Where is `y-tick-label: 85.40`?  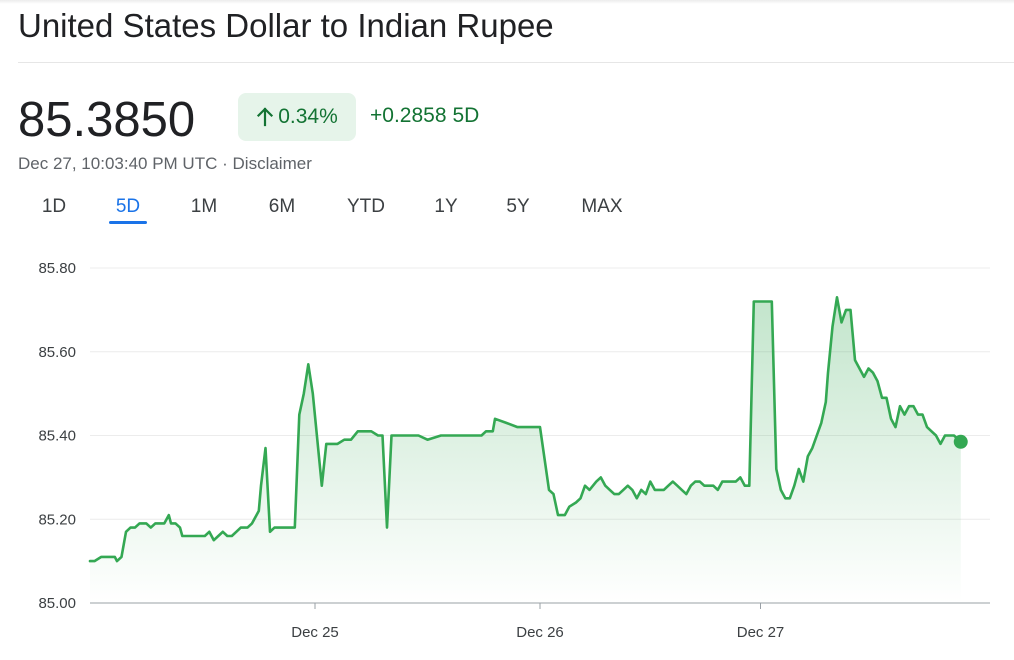 y-tick-label: 85.40 is located at coordinates (57, 436).